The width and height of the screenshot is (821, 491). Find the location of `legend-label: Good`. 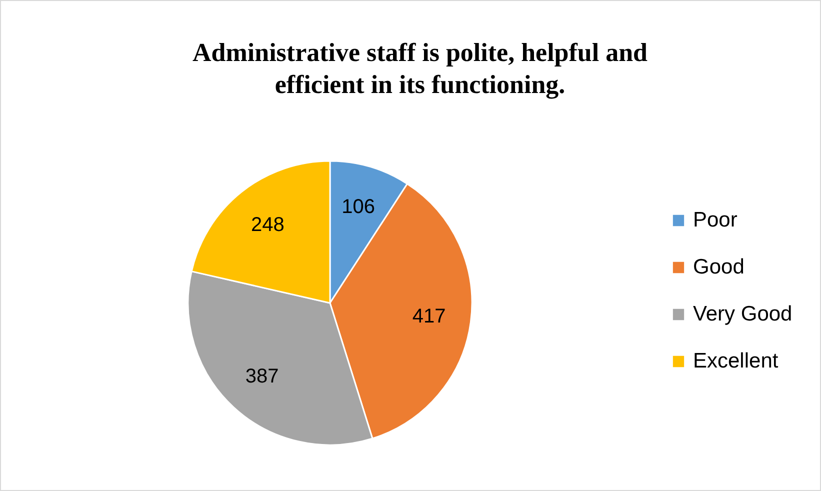

legend-label: Good is located at coordinates (718, 267).